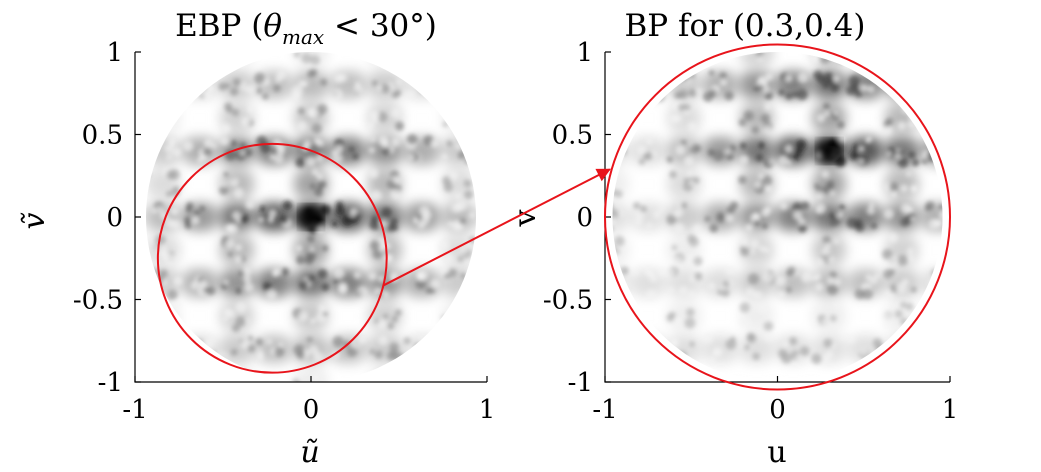 The height and width of the screenshot is (472, 1041). I want to click on y-tick-label: 0, so click(584, 218).